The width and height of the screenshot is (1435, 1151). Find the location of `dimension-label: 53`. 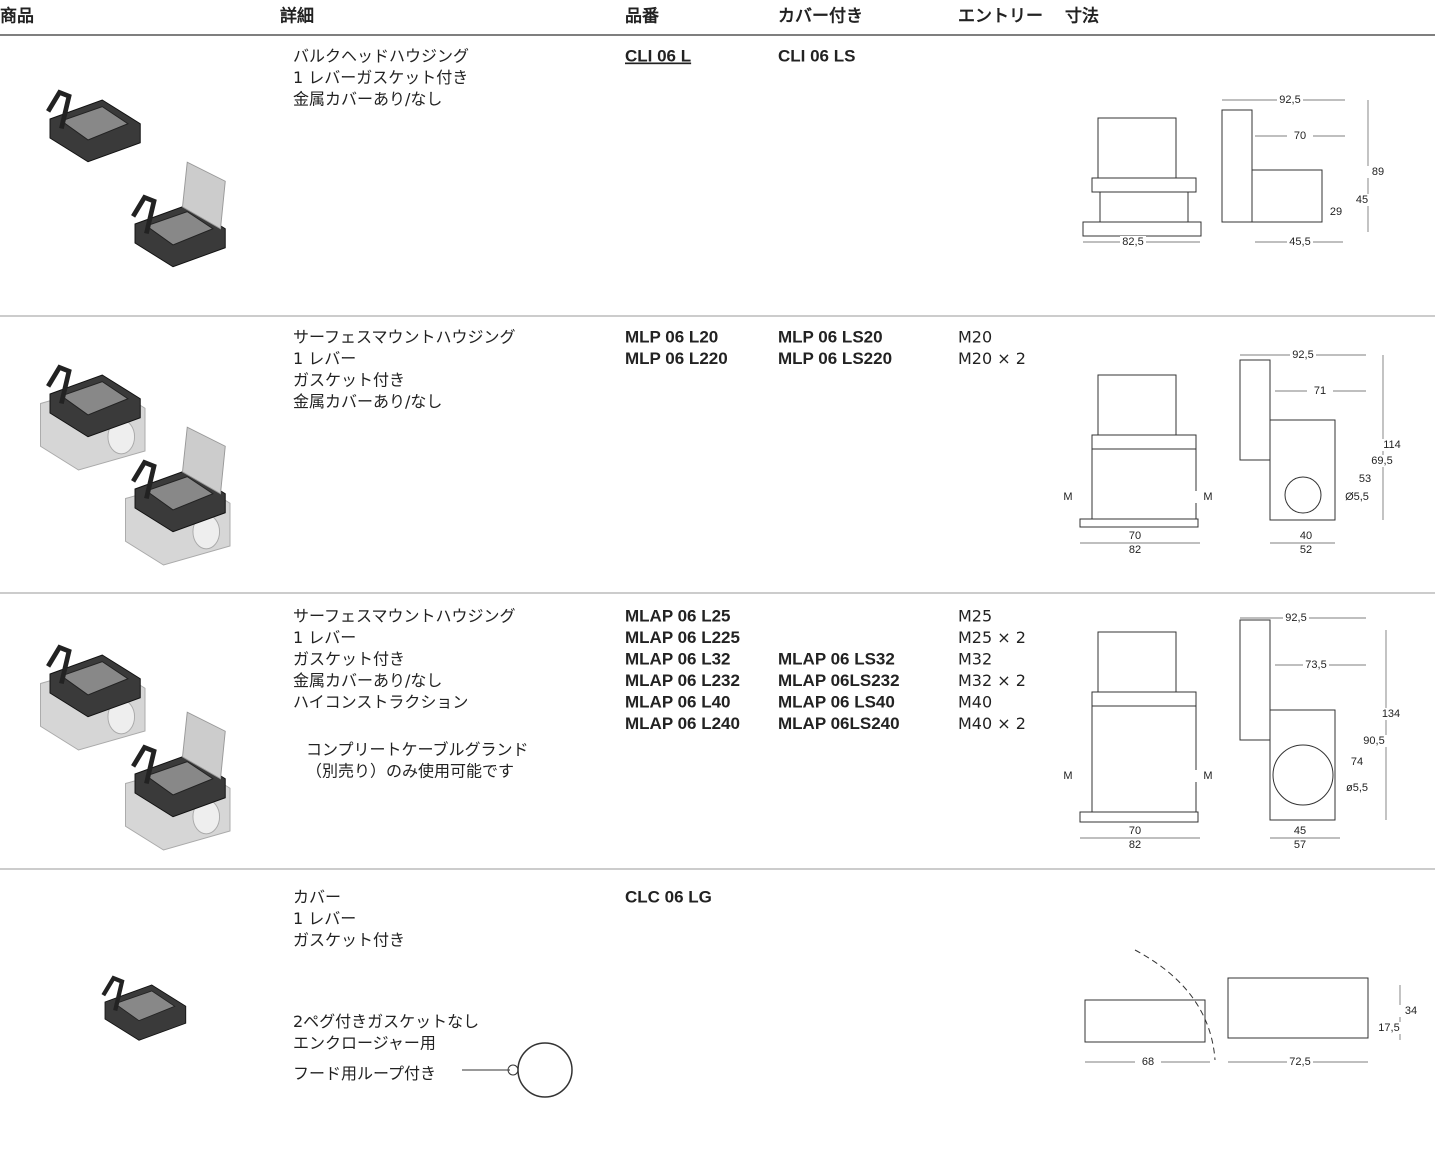

dimension-label: 53 is located at coordinates (1365, 479).